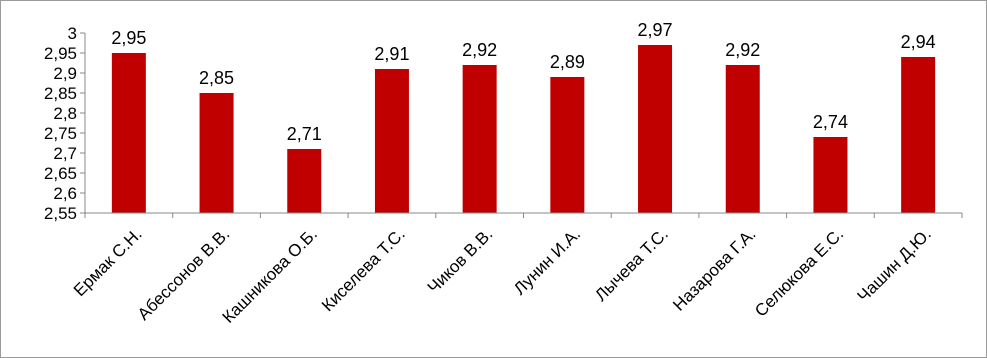 The image size is (987, 358). I want to click on x-tick-label: Назарова Г.А., so click(714, 269).